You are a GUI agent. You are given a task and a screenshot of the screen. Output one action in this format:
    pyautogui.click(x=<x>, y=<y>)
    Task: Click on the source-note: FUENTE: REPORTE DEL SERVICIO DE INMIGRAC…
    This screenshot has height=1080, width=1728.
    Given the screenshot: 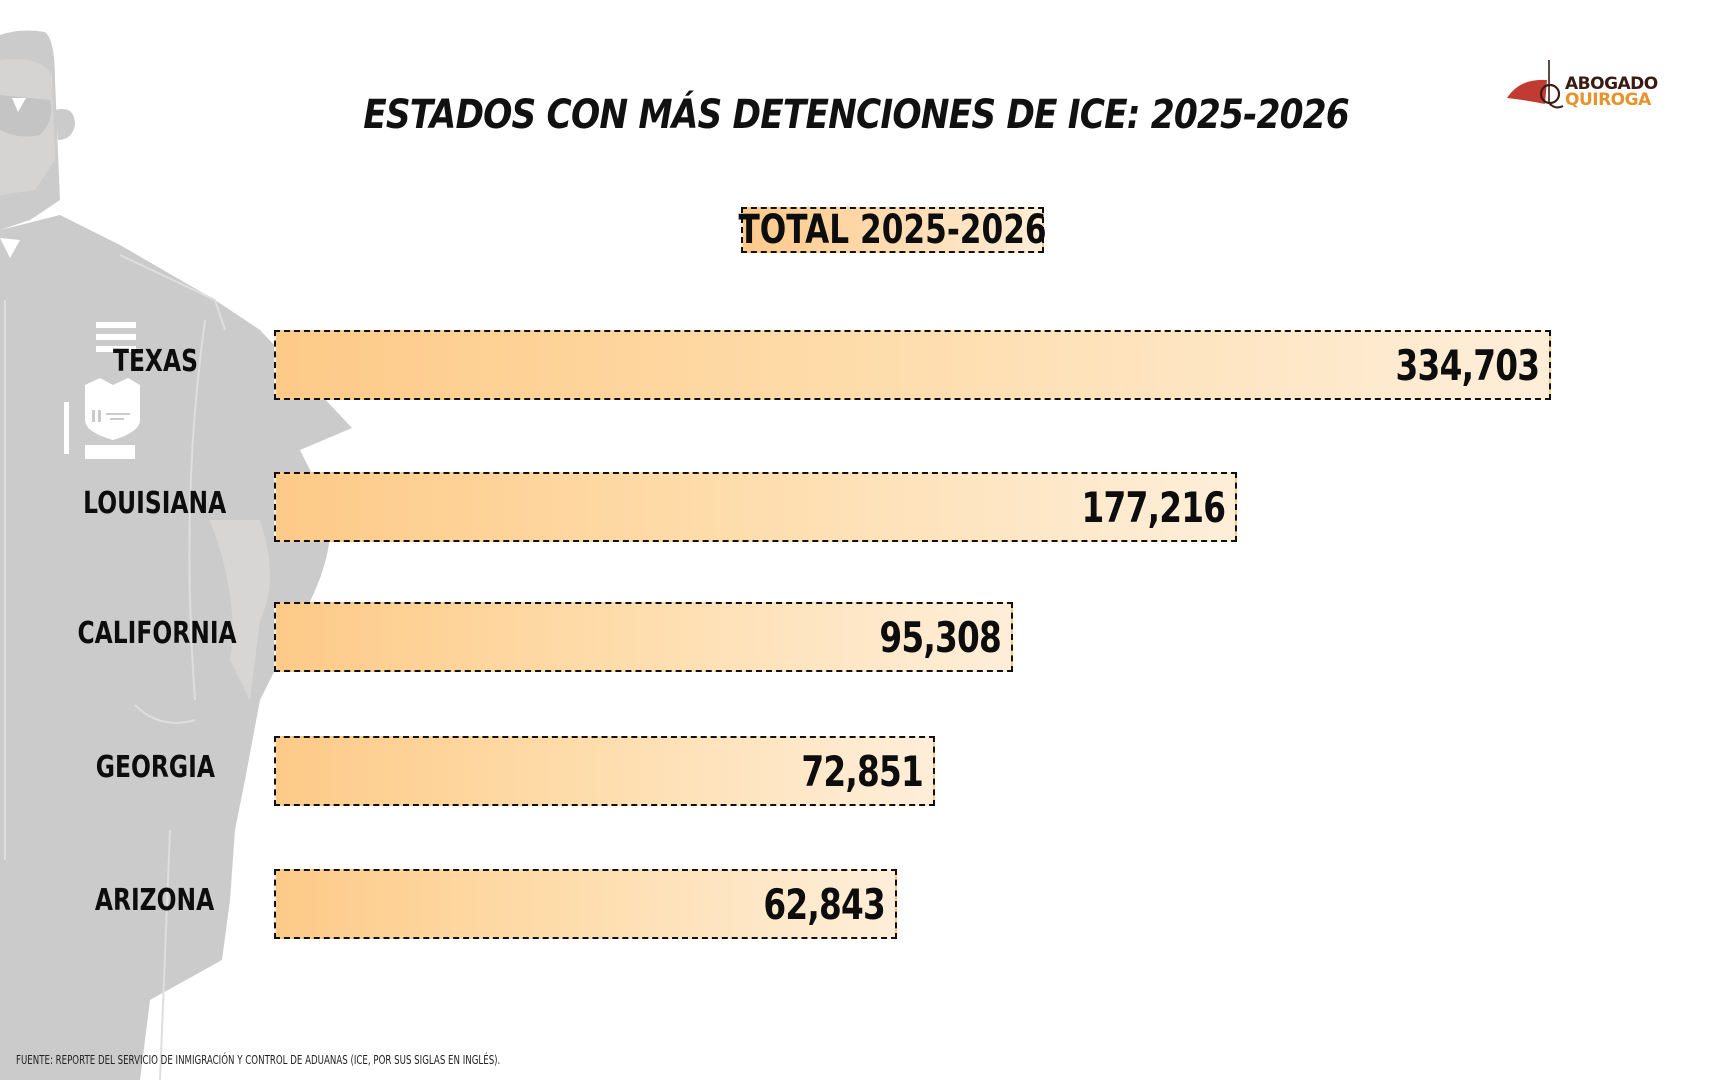 What is the action you would take?
    pyautogui.click(x=258, y=1060)
    